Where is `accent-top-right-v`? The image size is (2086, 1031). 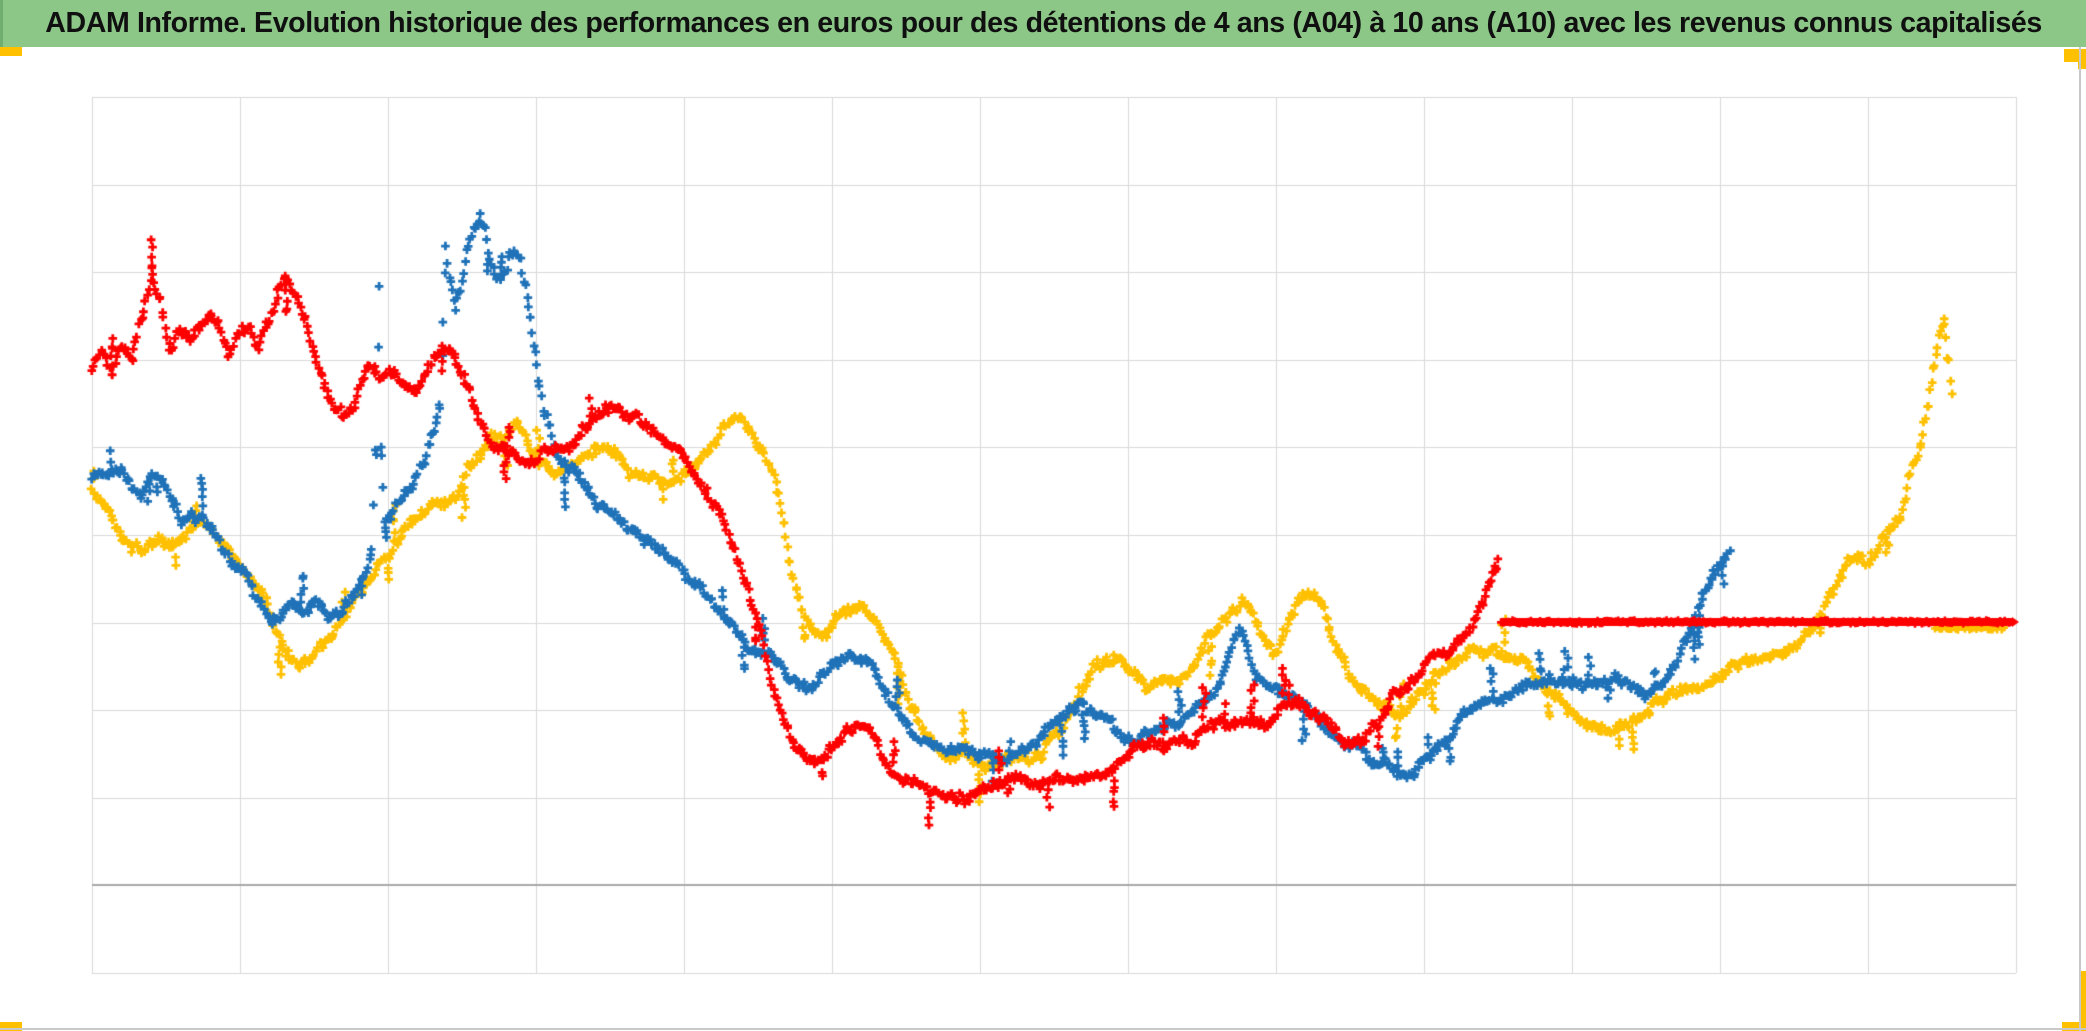
accent-top-right-v is located at coordinates (2082, 59).